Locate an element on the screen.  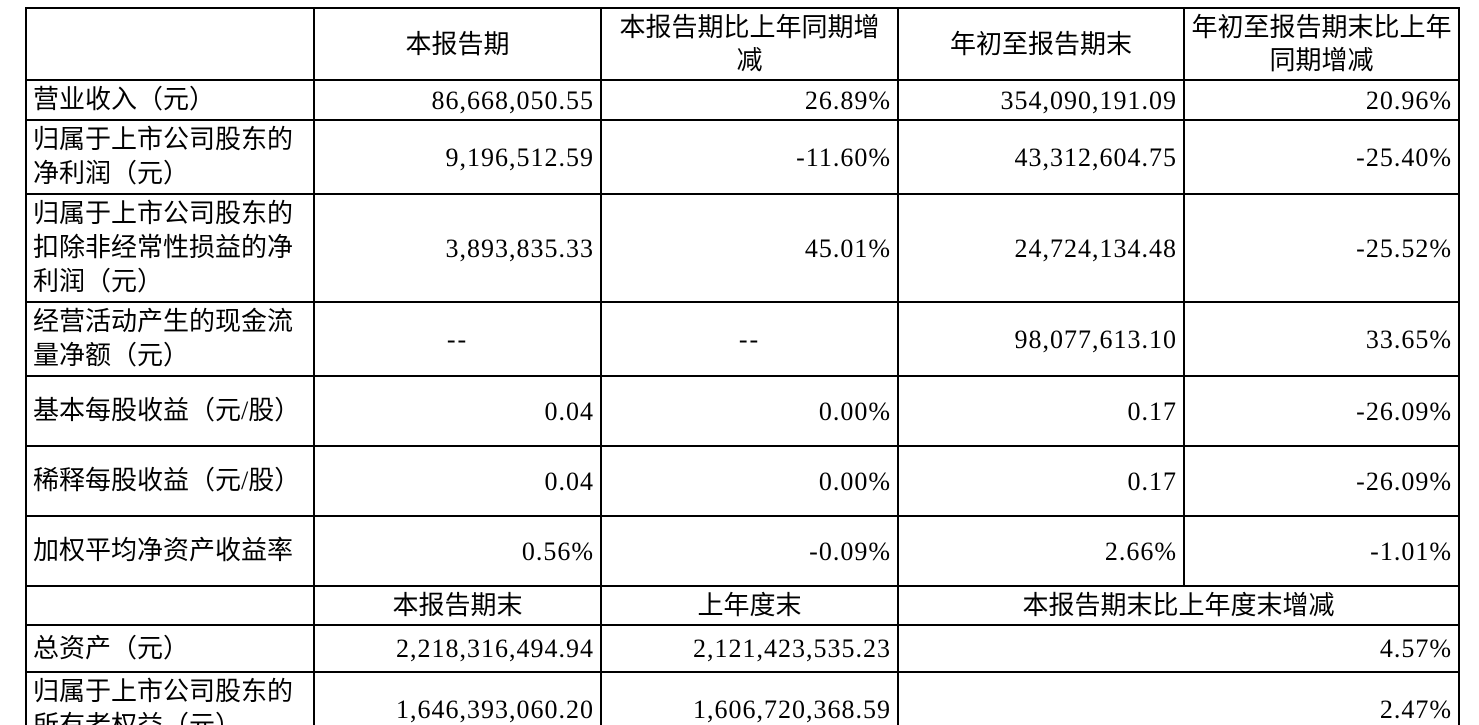
subheader-prev-year-end: 上年度末 is located at coordinates (749, 605).